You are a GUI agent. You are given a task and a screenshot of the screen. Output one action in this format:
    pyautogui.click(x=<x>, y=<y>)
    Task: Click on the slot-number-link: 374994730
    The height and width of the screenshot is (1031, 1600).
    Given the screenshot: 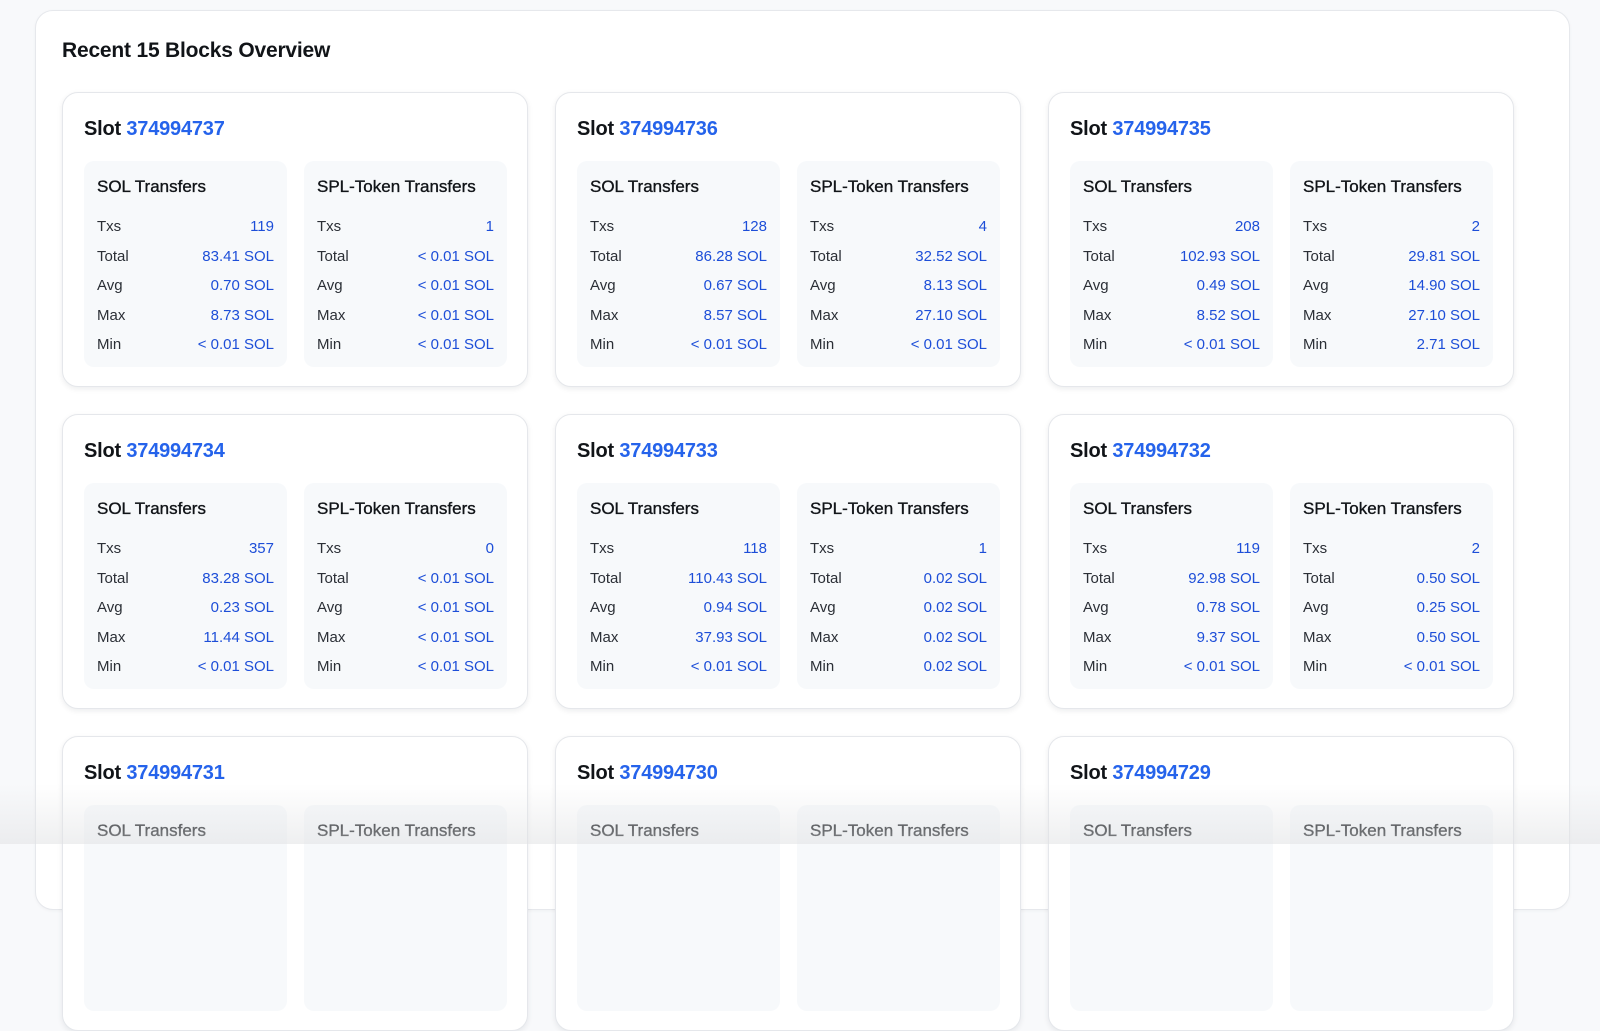 What is the action you would take?
    pyautogui.click(x=668, y=773)
    